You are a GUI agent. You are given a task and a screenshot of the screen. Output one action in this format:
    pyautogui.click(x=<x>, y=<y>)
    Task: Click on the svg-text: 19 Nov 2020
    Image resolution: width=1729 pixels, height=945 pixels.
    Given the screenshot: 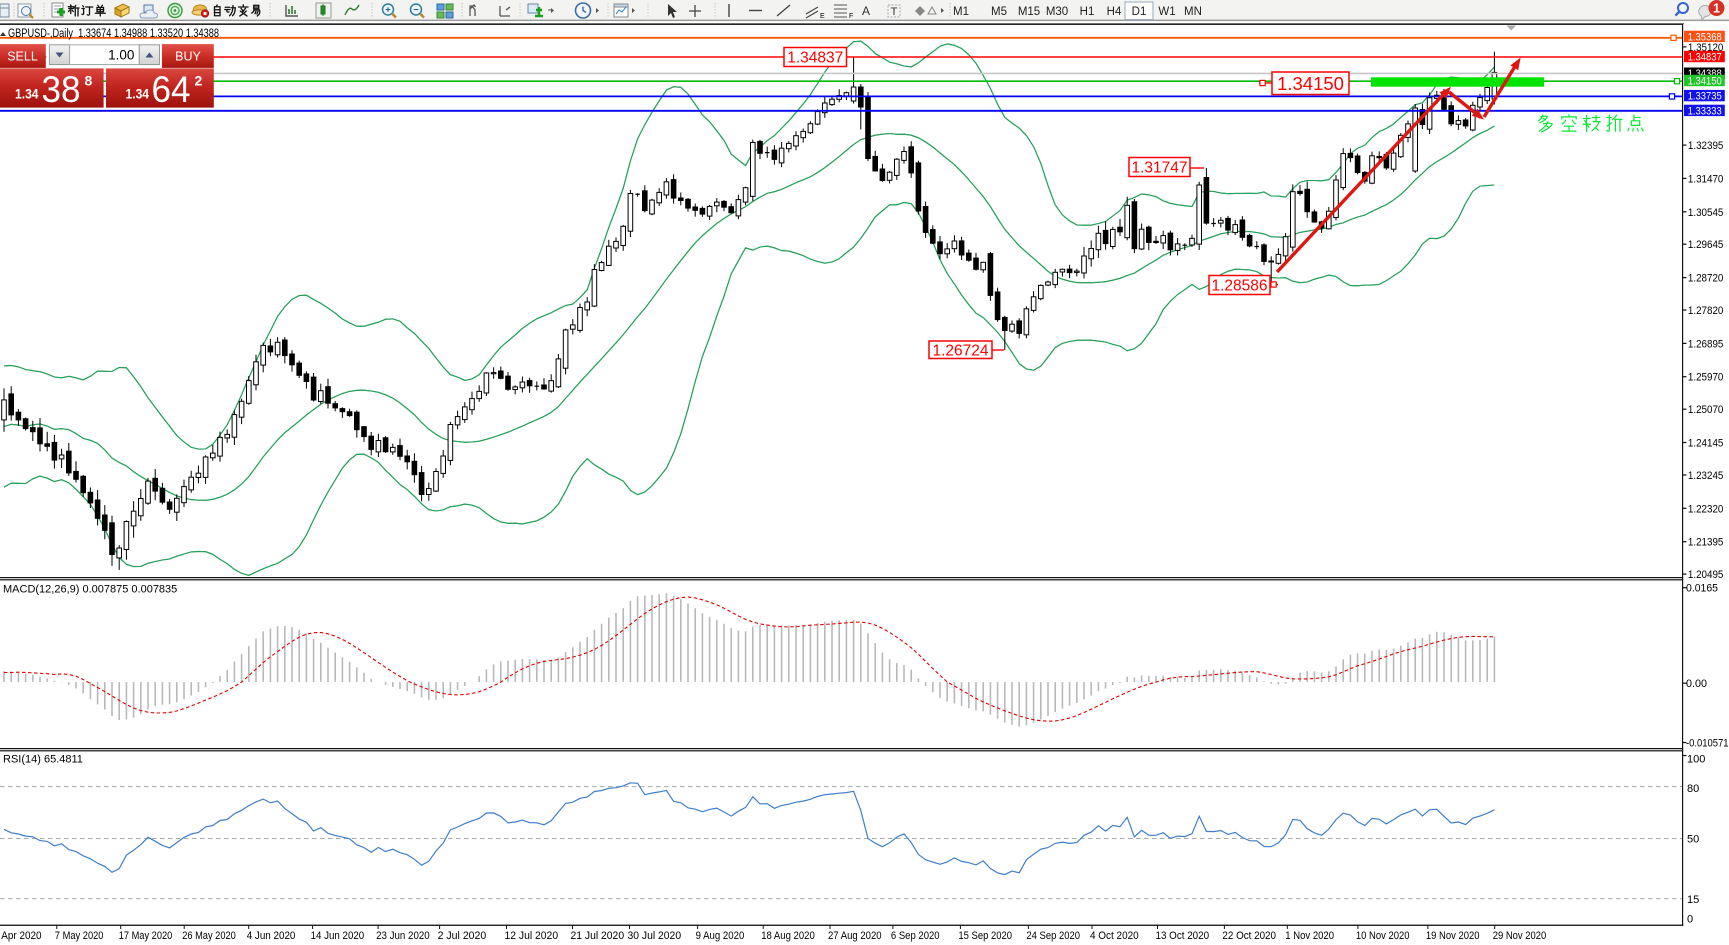 What is the action you would take?
    pyautogui.click(x=1453, y=936)
    